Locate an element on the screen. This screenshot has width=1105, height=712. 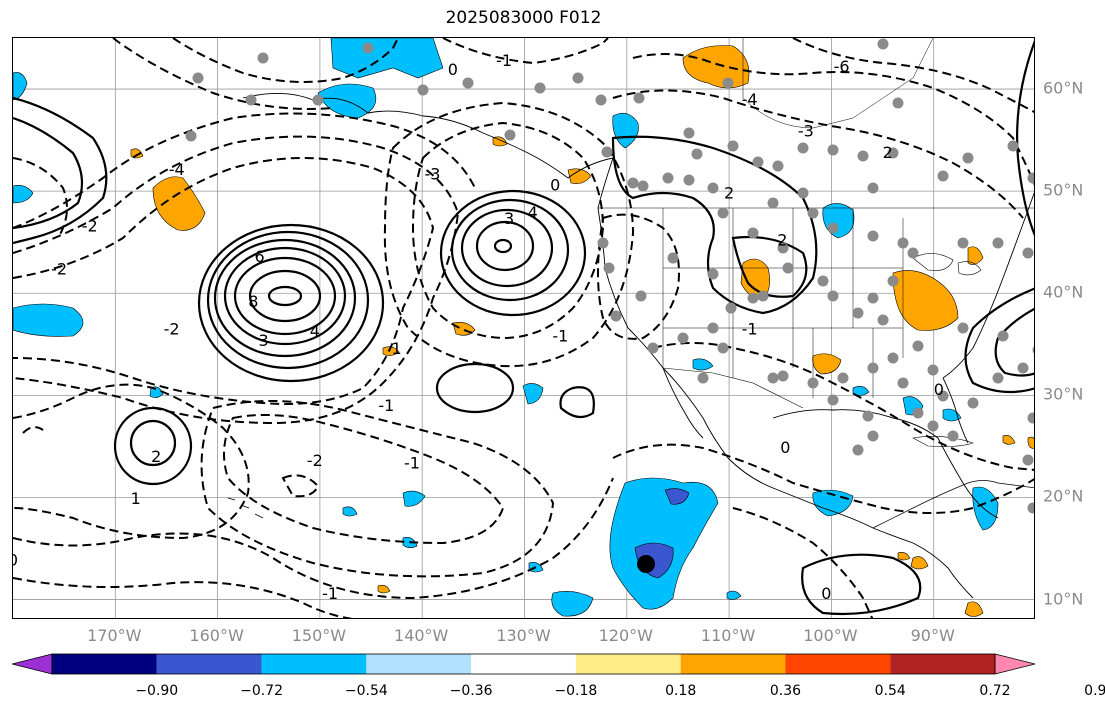
contour-label: 4 is located at coordinates (315, 331).